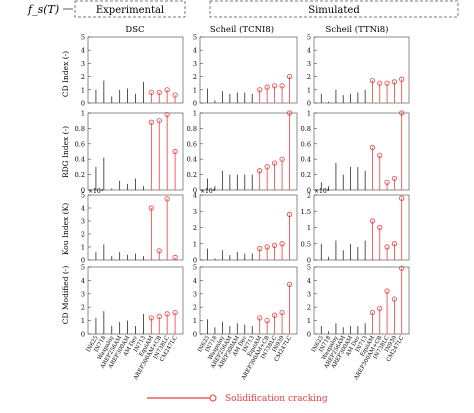 The width and height of the screenshot is (474, 413). What do you see at coordinates (357, 29) in the screenshot?
I see `column-title-scheil-ttni8: Scheil (TTNi8)` at bounding box center [357, 29].